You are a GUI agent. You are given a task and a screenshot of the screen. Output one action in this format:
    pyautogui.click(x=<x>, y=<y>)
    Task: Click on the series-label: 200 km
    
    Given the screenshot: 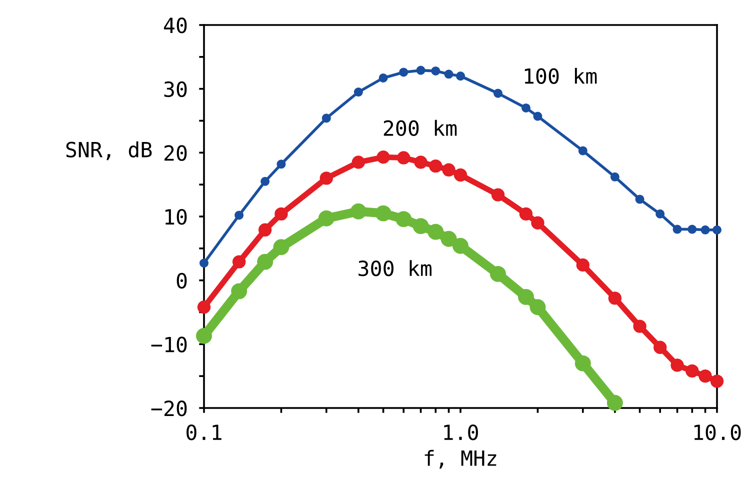 What is the action you would take?
    pyautogui.click(x=420, y=128)
    